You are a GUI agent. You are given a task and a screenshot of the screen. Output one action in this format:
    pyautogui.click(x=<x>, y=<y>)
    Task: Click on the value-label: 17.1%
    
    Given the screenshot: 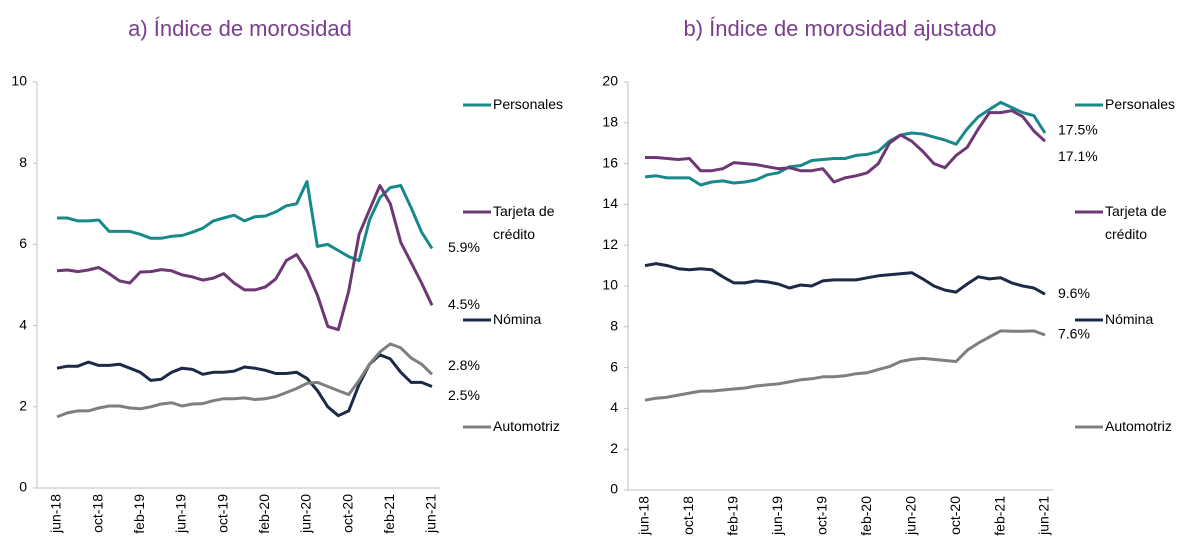 What is the action you would take?
    pyautogui.click(x=1078, y=156)
    